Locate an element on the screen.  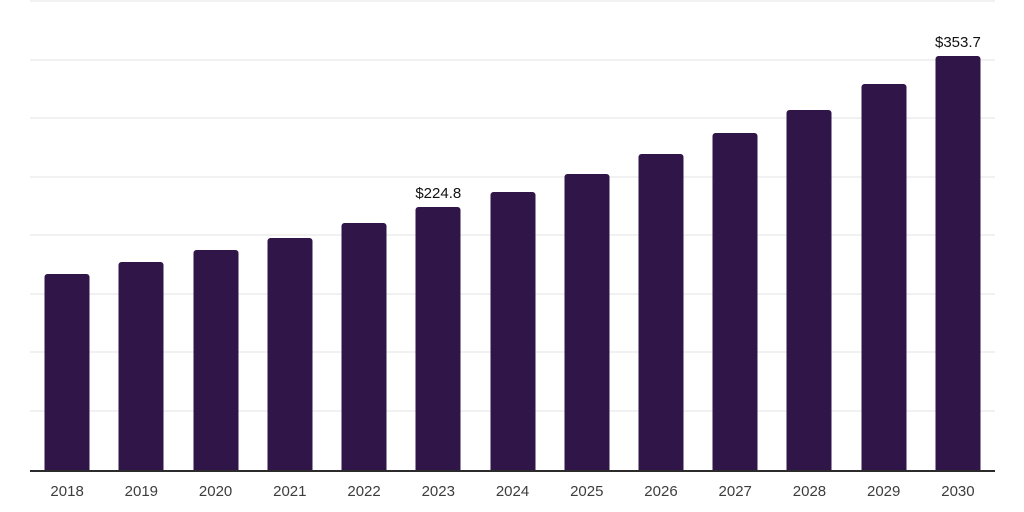
value-label-2030: $353.7 is located at coordinates (957, 43).